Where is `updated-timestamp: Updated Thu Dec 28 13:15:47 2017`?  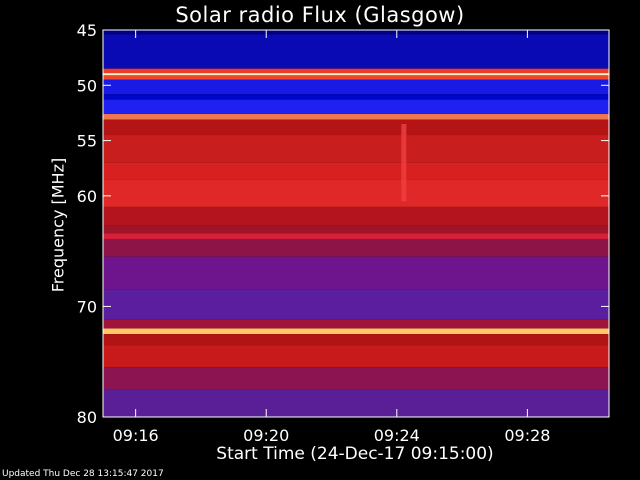
updated-timestamp: Updated Thu Dec 28 13:15:47 2017 is located at coordinates (83, 474).